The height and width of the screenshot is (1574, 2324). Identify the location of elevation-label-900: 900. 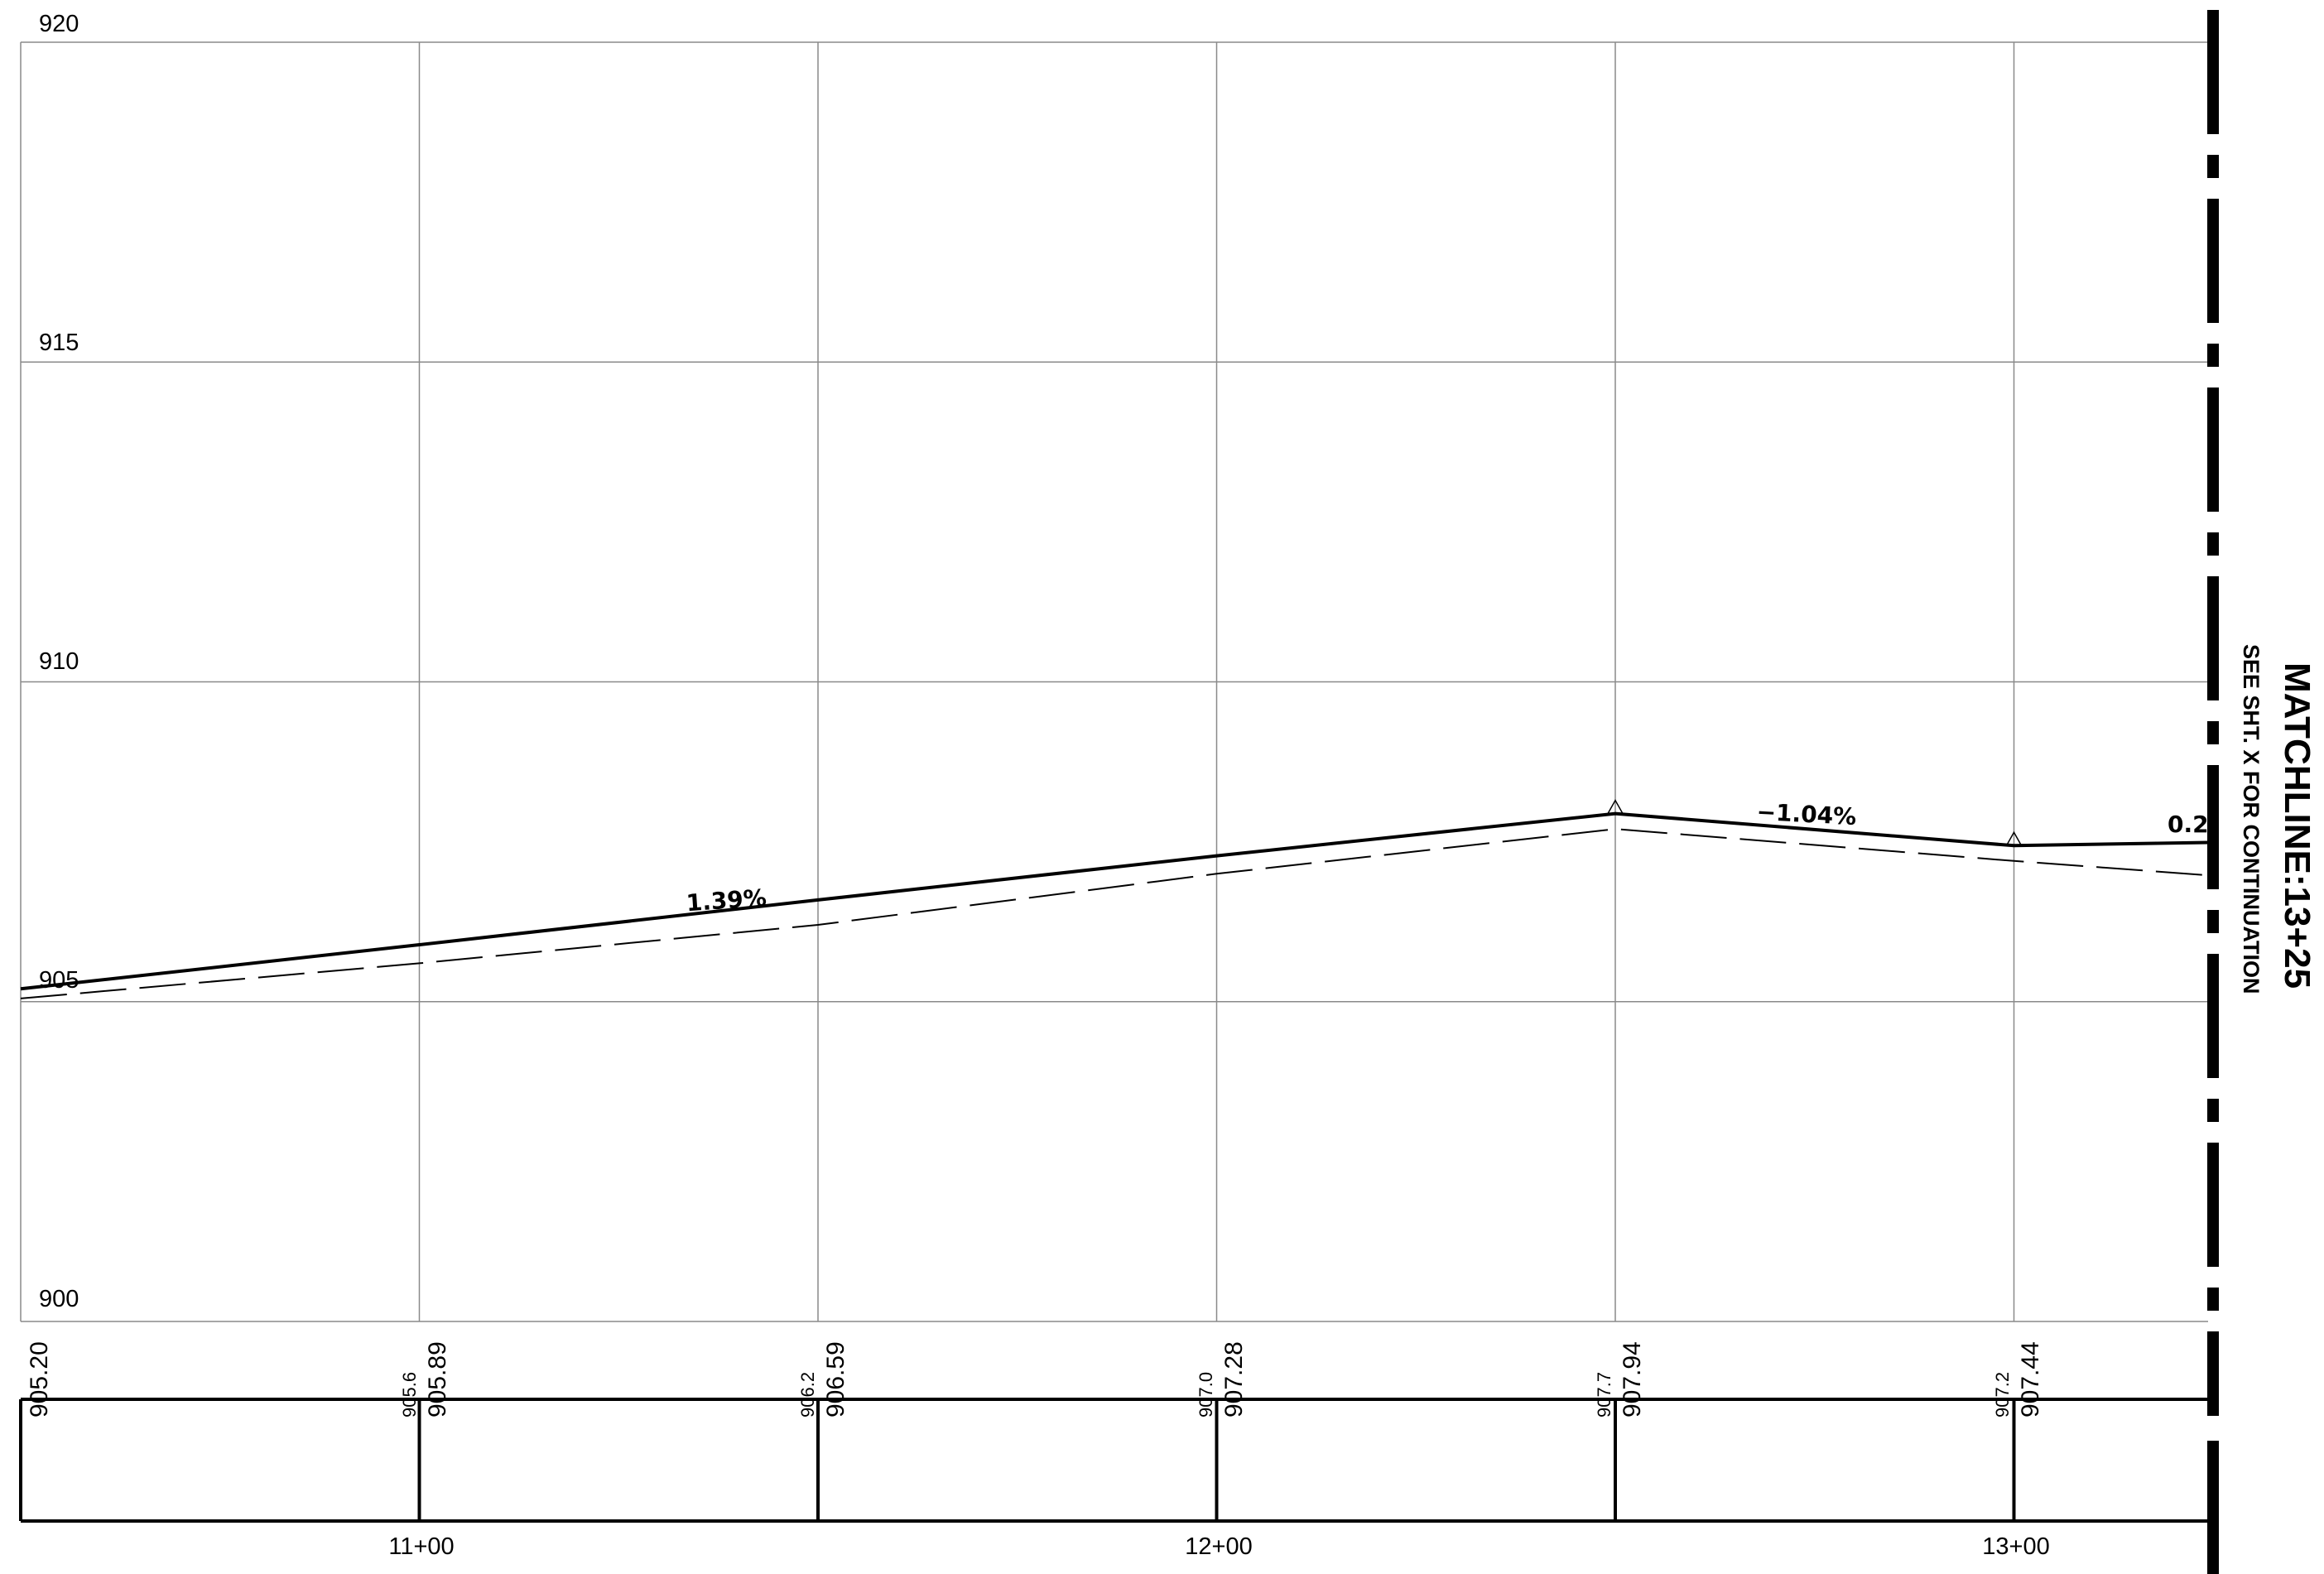
(59, 1299).